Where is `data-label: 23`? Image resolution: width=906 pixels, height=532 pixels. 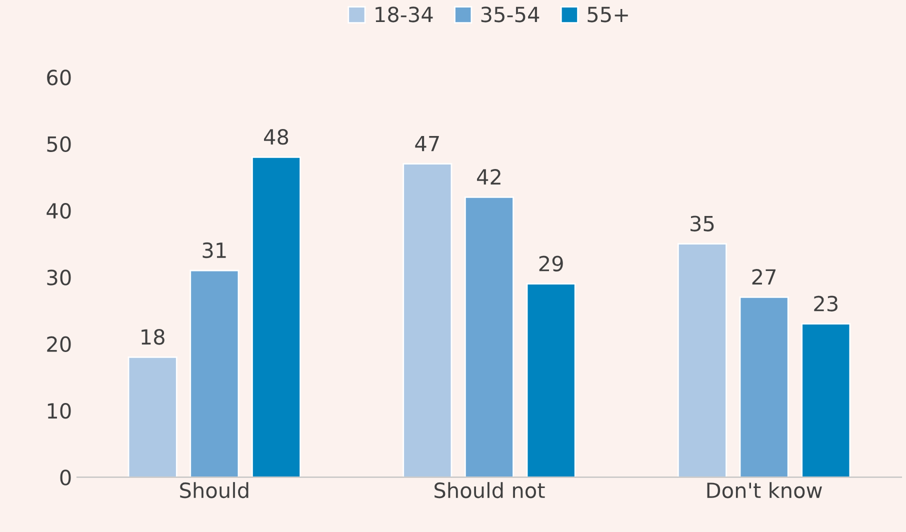
data-label: 23 is located at coordinates (826, 304).